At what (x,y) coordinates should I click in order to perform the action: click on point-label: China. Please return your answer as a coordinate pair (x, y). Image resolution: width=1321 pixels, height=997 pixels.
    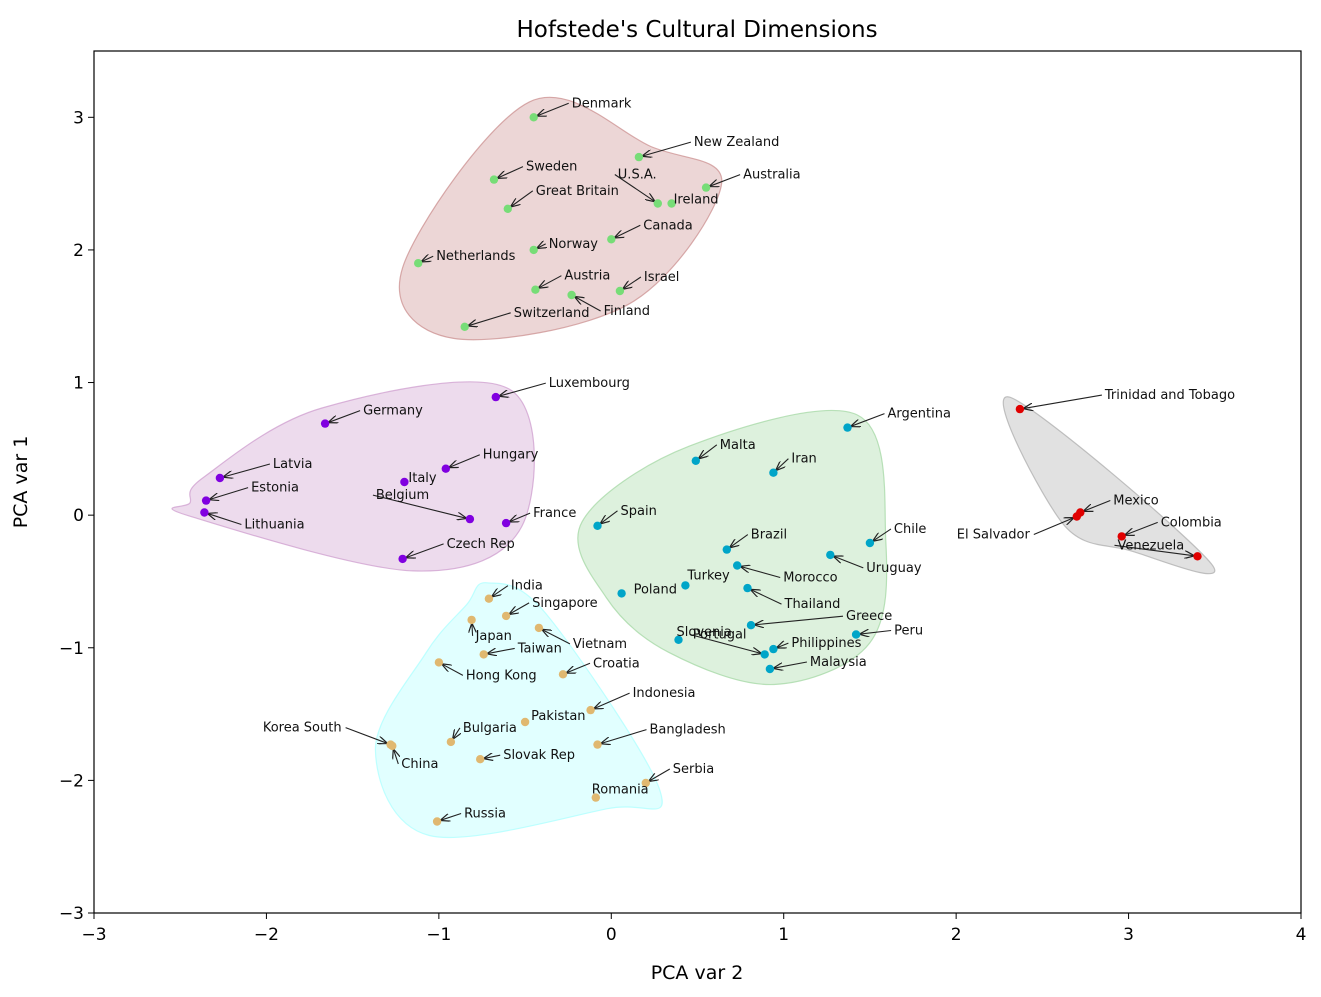
    Looking at the image, I should click on (419, 764).